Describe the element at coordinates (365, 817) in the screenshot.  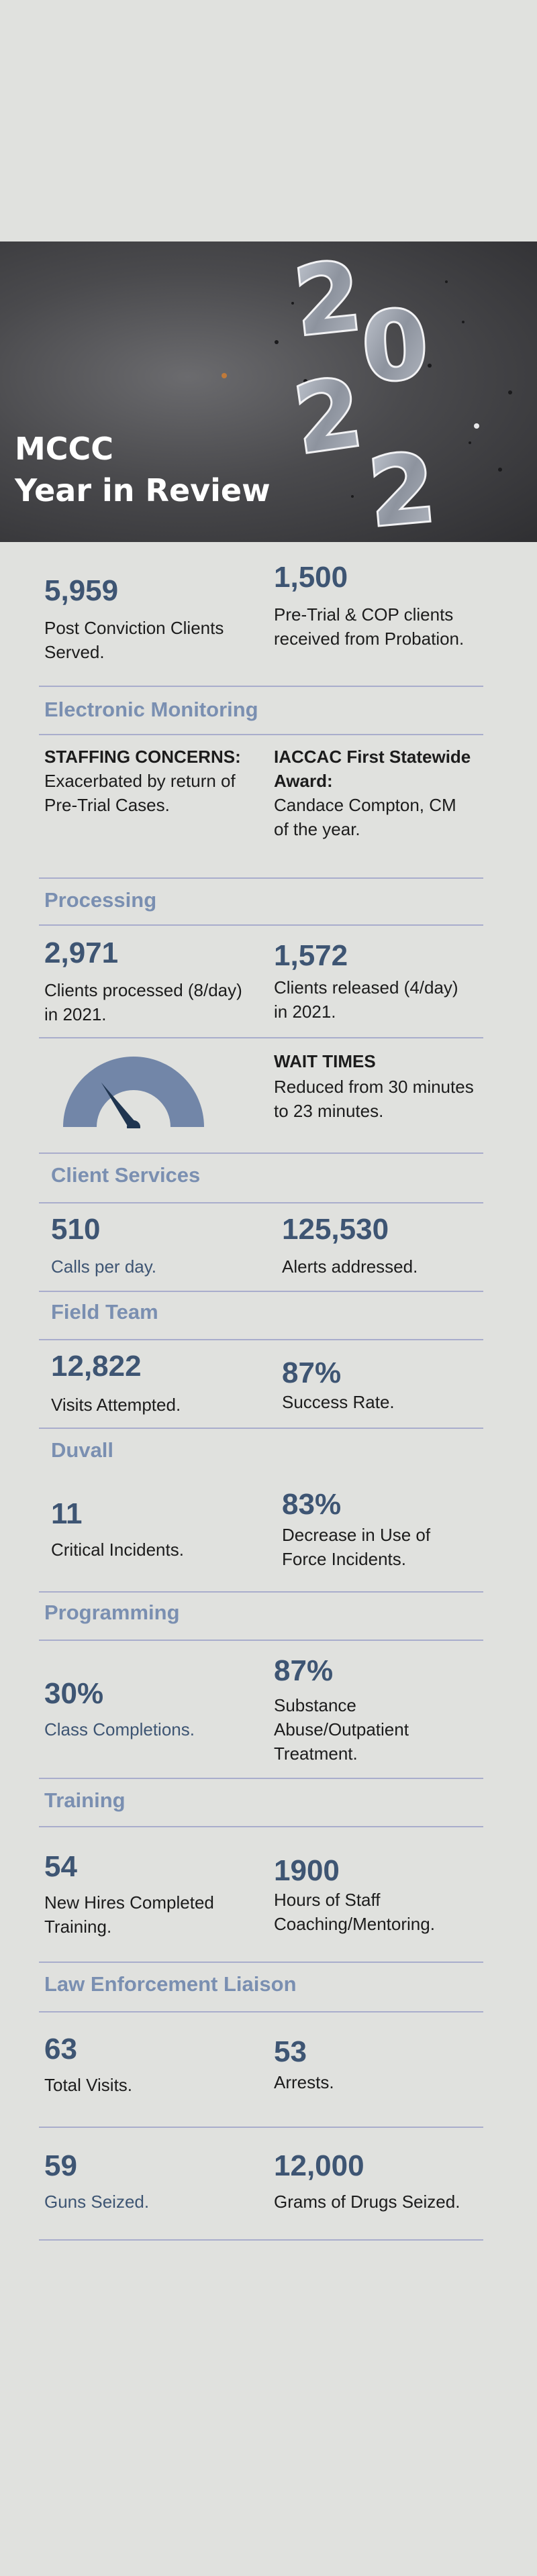
I see `award-text: Candace Compton, CM of the year.` at that location.